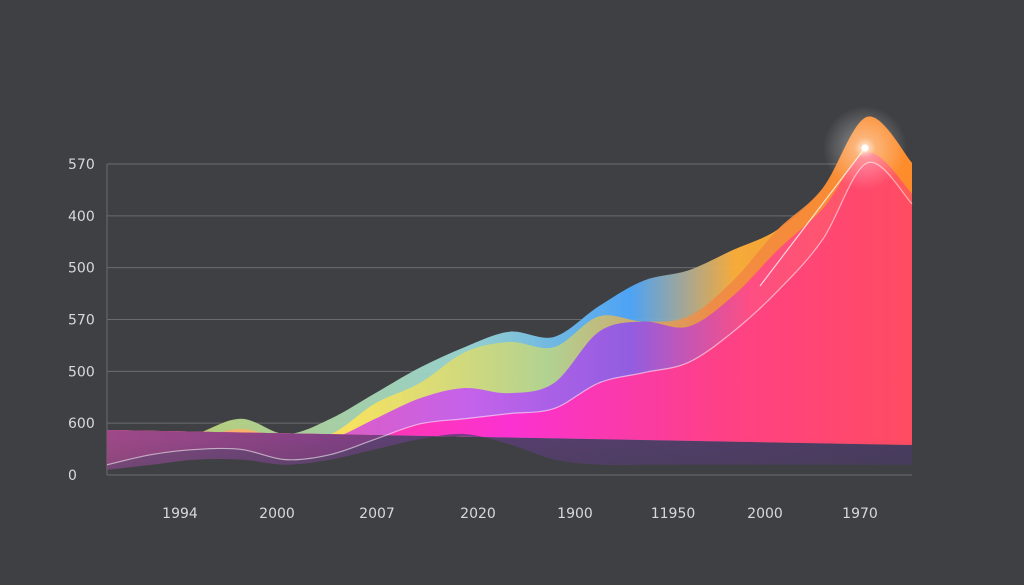 The width and height of the screenshot is (1024, 585). What do you see at coordinates (81, 217) in the screenshot?
I see `y-tick-label: 400` at bounding box center [81, 217].